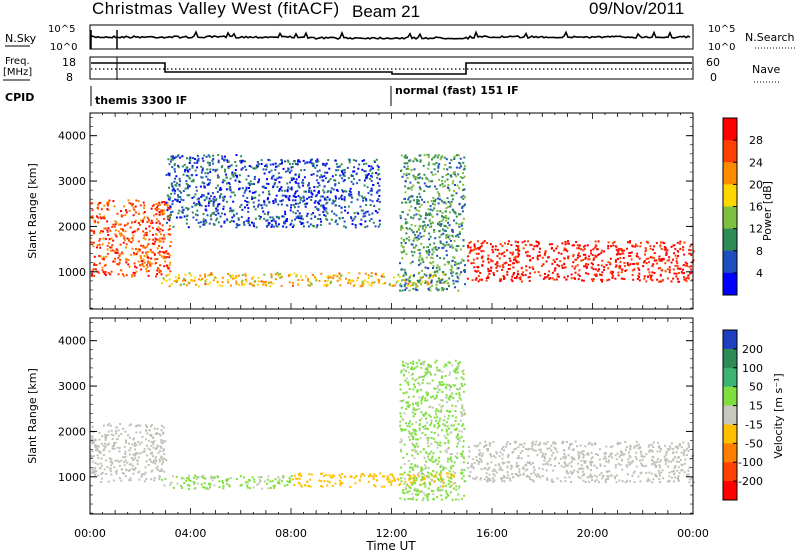  Describe the element at coordinates (730, 218) in the screenshot. I see `colorbar-swatch` at that location.